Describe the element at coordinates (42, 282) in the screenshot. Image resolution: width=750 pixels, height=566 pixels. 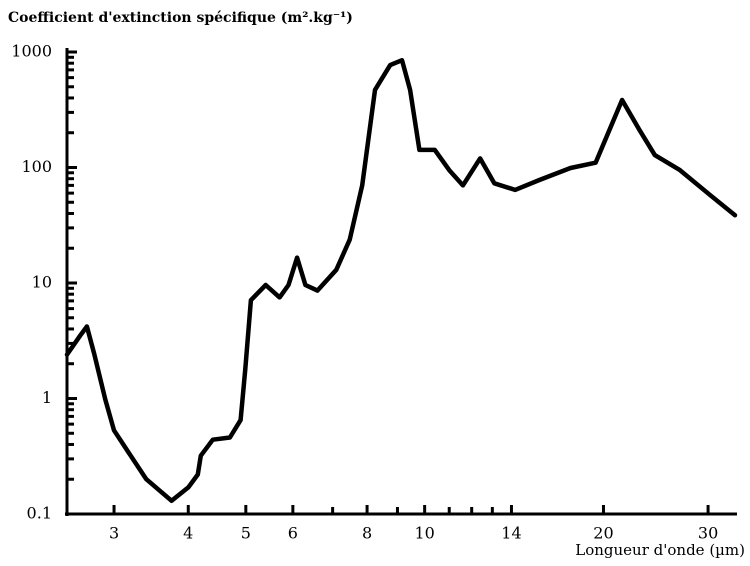
I see `y-tick-label: 10` at that location.